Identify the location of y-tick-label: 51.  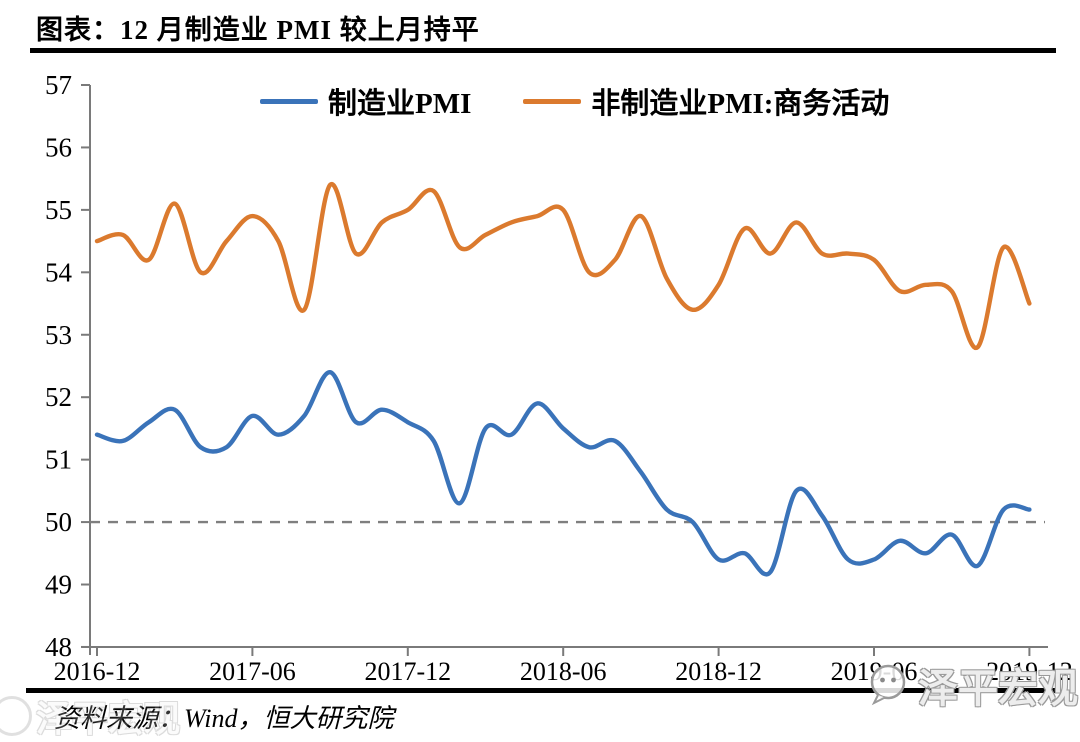
(58, 460).